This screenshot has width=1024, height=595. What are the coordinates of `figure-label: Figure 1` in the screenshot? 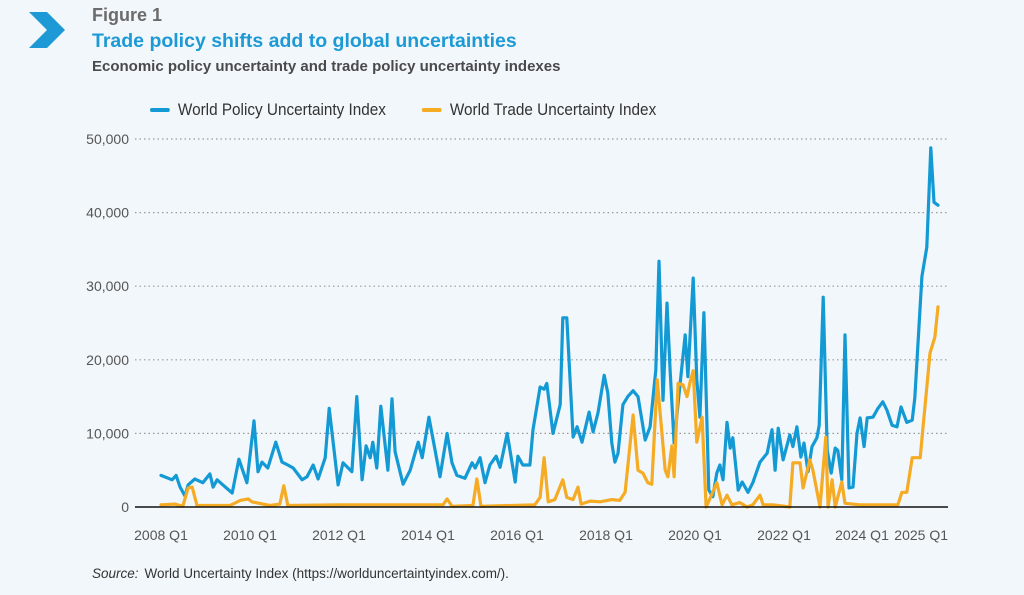 It's located at (127, 15).